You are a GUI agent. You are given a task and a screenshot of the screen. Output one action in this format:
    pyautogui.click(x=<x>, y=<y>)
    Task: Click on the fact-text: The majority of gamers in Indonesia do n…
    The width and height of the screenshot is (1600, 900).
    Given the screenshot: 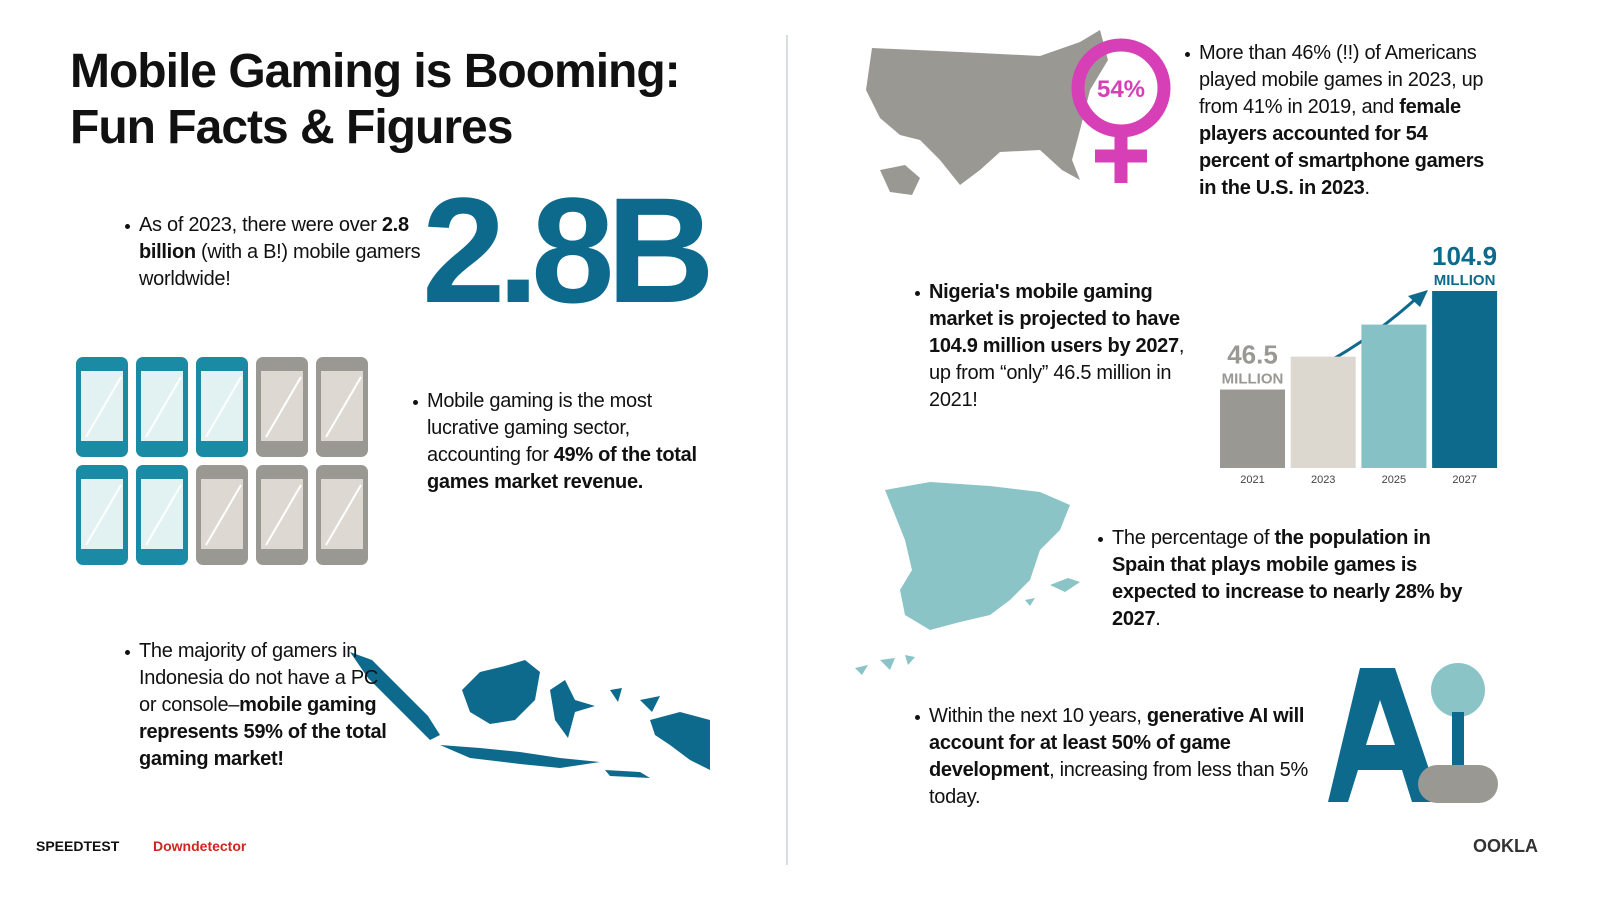 What is the action you would take?
    pyautogui.click(x=259, y=678)
    